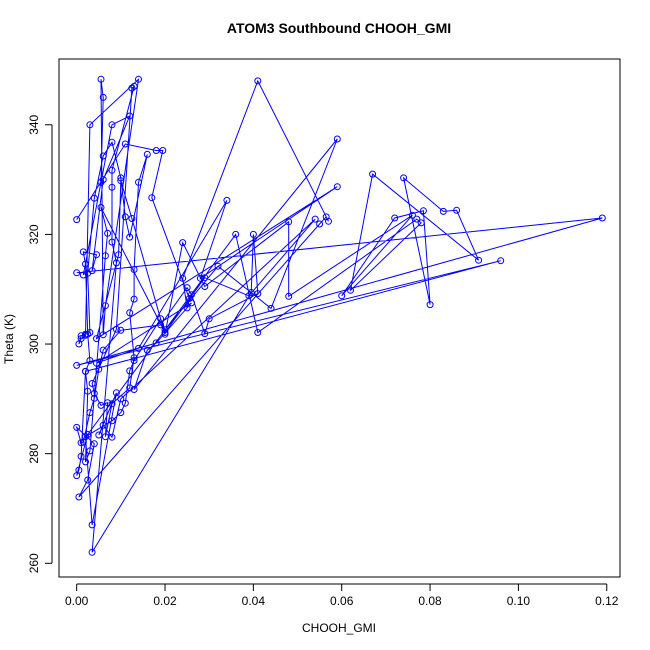  What do you see at coordinates (34, 453) in the screenshot?
I see `y-tick-label: 280` at bounding box center [34, 453].